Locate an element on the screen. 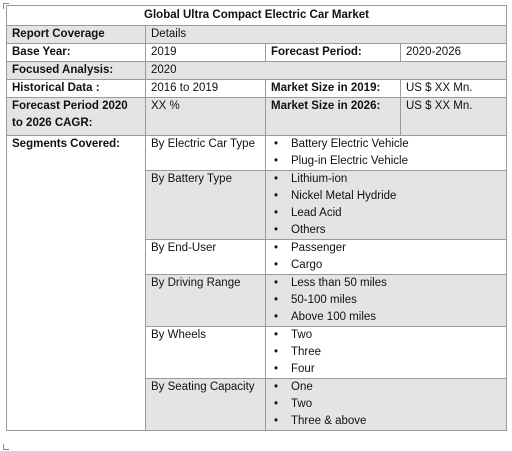  base-year-label: Base Year: is located at coordinates (76, 52).